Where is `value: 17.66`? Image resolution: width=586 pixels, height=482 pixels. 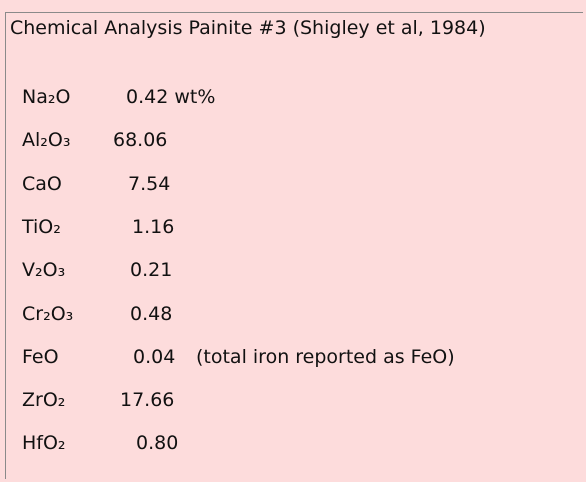
value: 17.66 is located at coordinates (147, 400).